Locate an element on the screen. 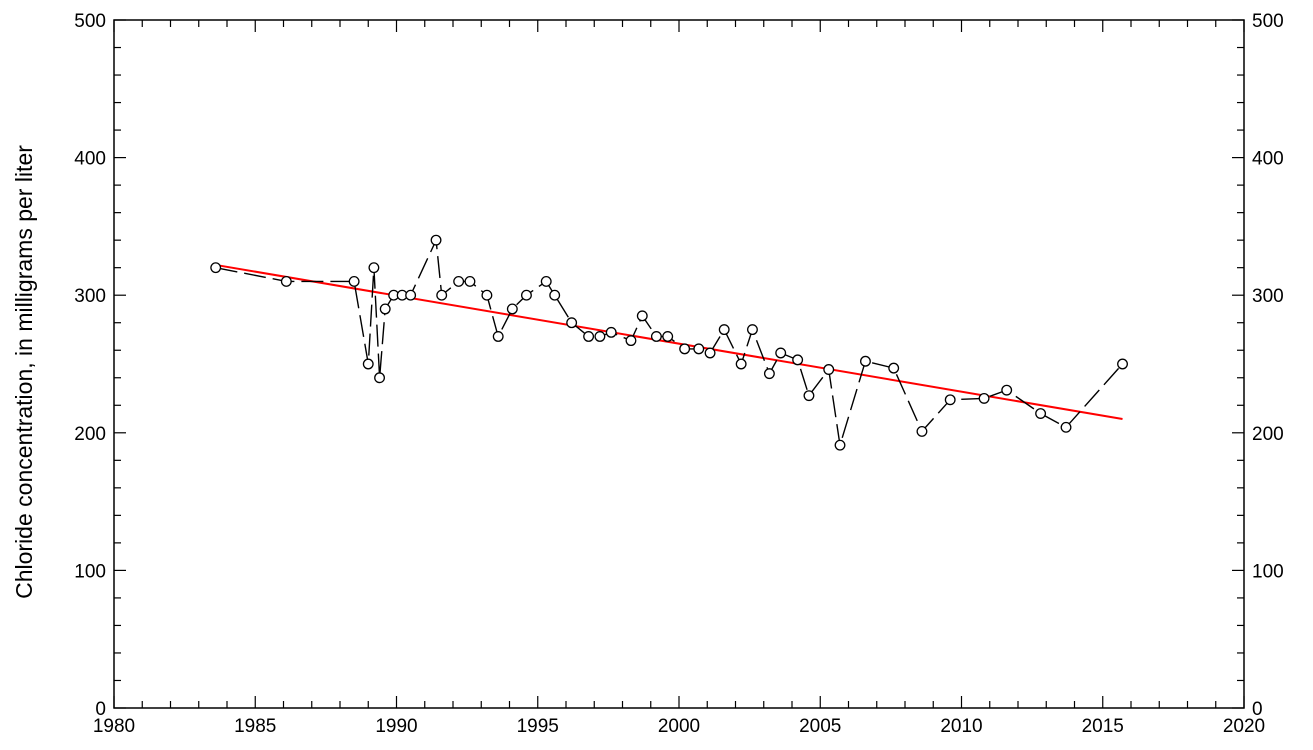  trend-line-group is located at coordinates (669, 342).